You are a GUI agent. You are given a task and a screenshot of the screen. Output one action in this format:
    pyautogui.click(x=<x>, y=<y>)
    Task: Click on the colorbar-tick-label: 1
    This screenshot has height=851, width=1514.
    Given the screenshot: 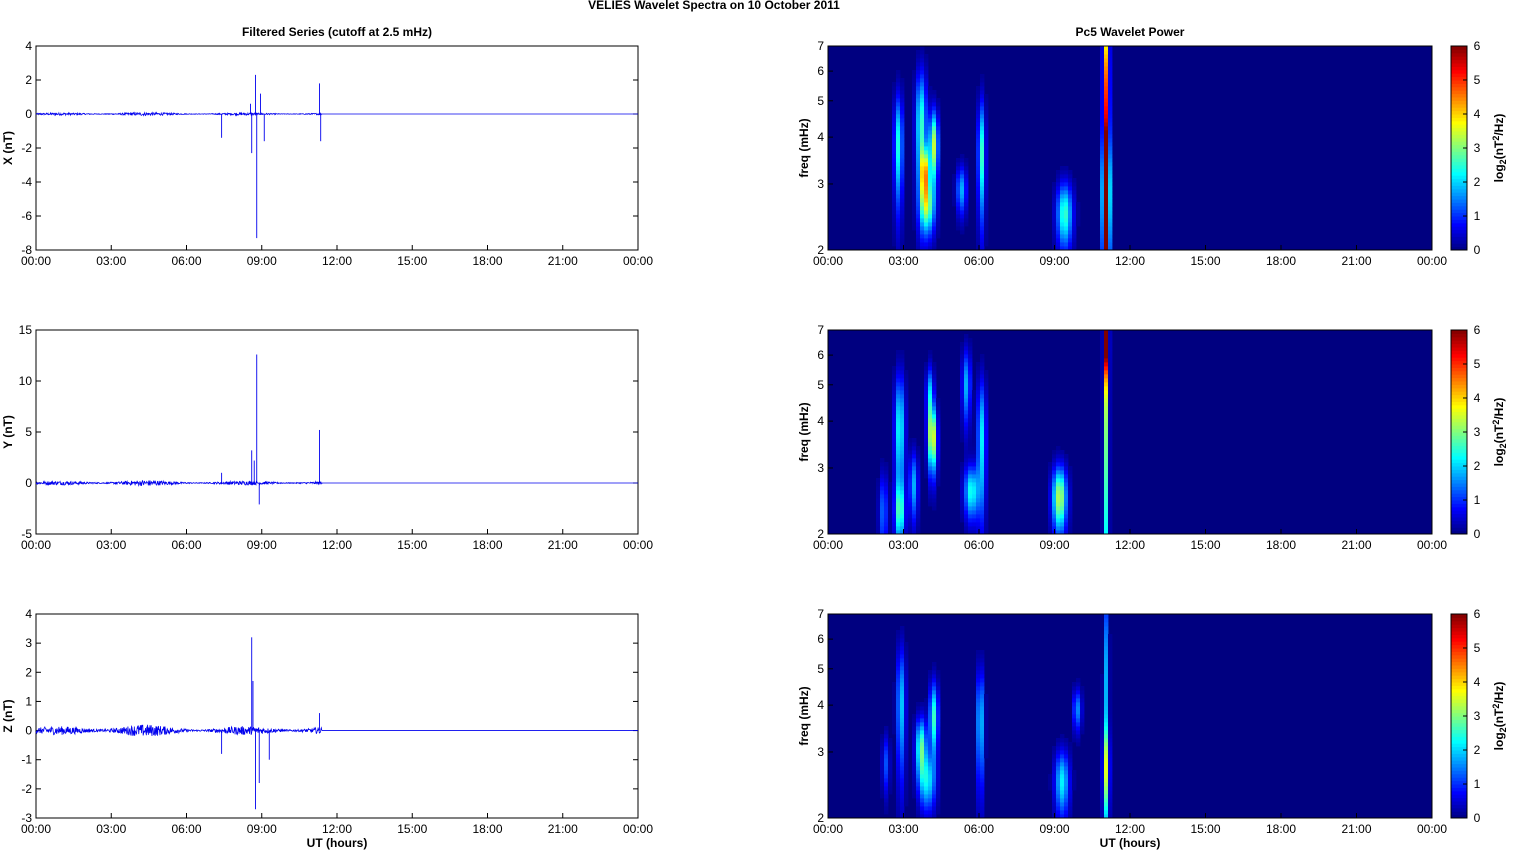 What is the action you would take?
    pyautogui.click(x=1477, y=784)
    